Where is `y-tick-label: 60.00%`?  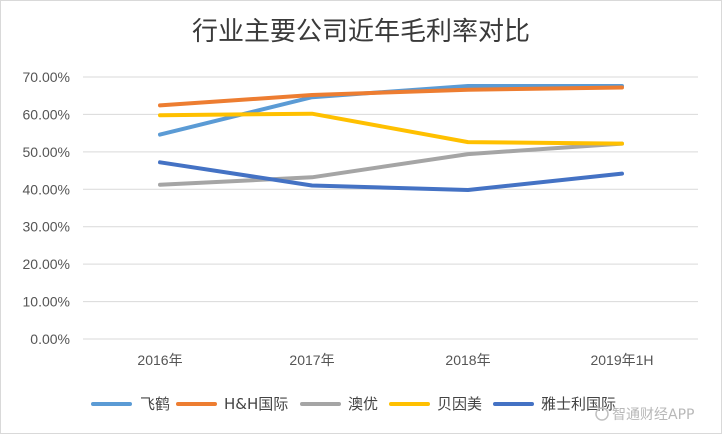 y-tick-label: 60.00% is located at coordinates (46, 114).